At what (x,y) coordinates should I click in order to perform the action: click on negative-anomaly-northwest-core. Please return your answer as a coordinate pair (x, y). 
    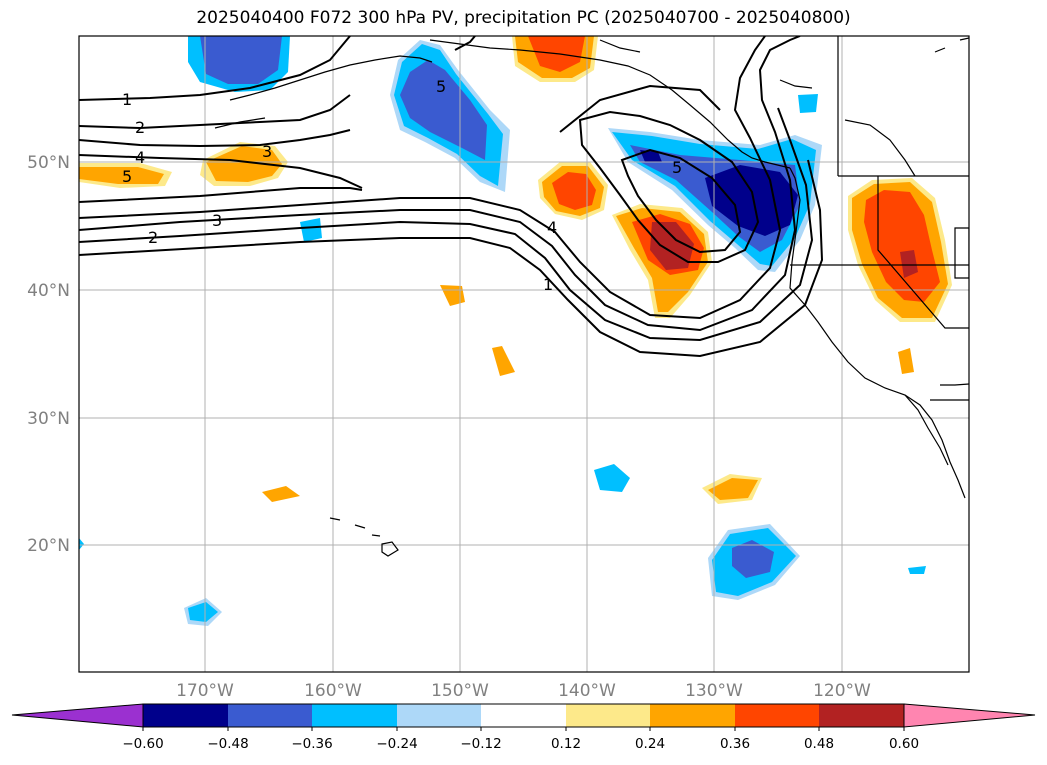
    Looking at the image, I should click on (241, 60).